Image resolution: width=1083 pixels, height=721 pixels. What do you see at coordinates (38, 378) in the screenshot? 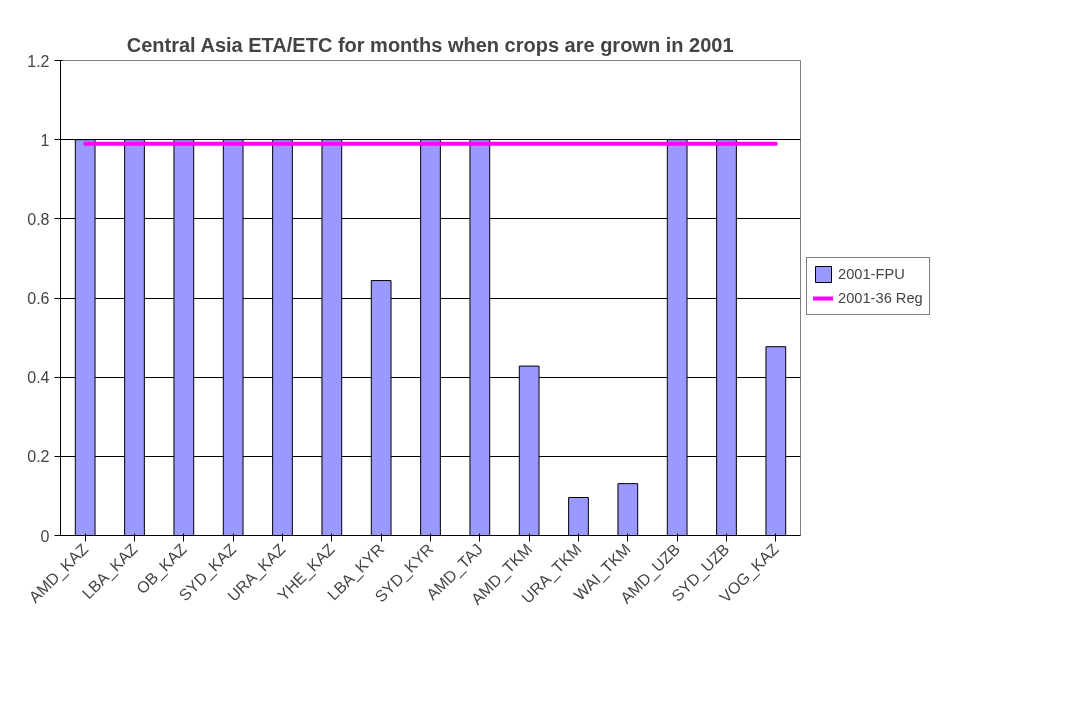
I see `y-tick-label: 0.4` at bounding box center [38, 378].